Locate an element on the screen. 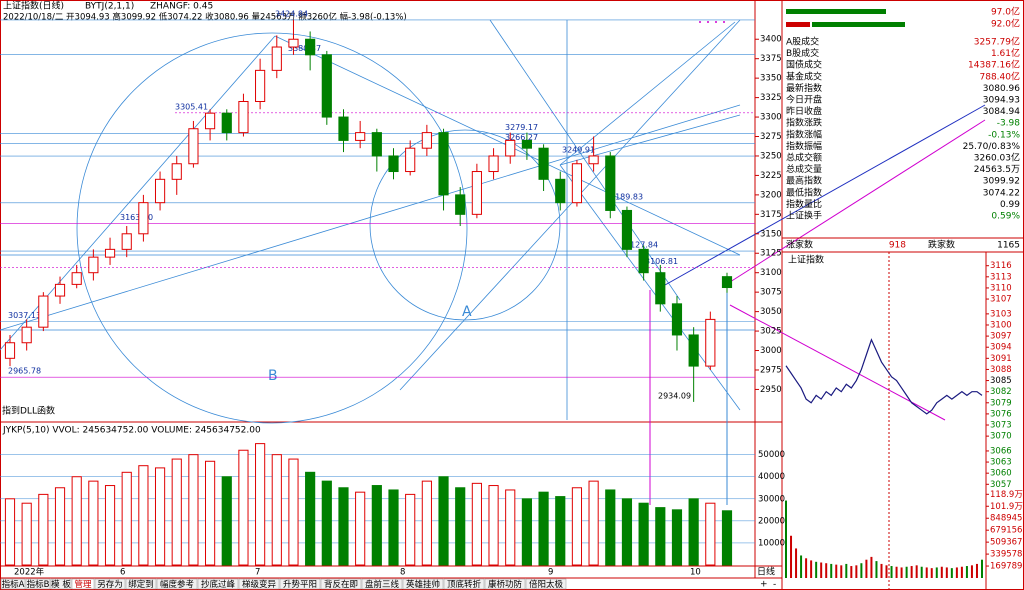 The height and width of the screenshot is (590, 1024). y-tick-label: 3125 is located at coordinates (771, 254).